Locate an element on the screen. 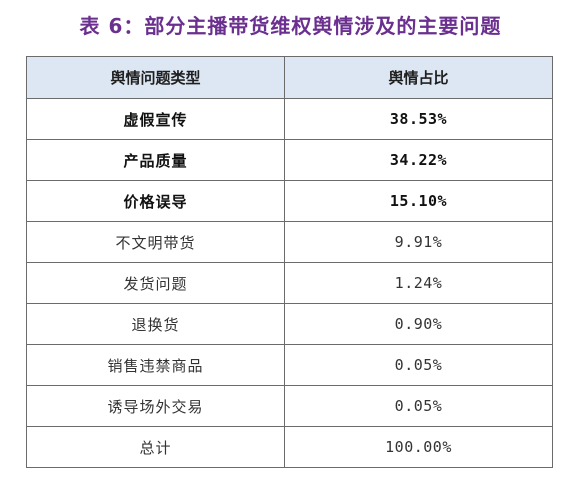 This screenshot has height=480, width=581. share-cell: 38.53% is located at coordinates (418, 119).